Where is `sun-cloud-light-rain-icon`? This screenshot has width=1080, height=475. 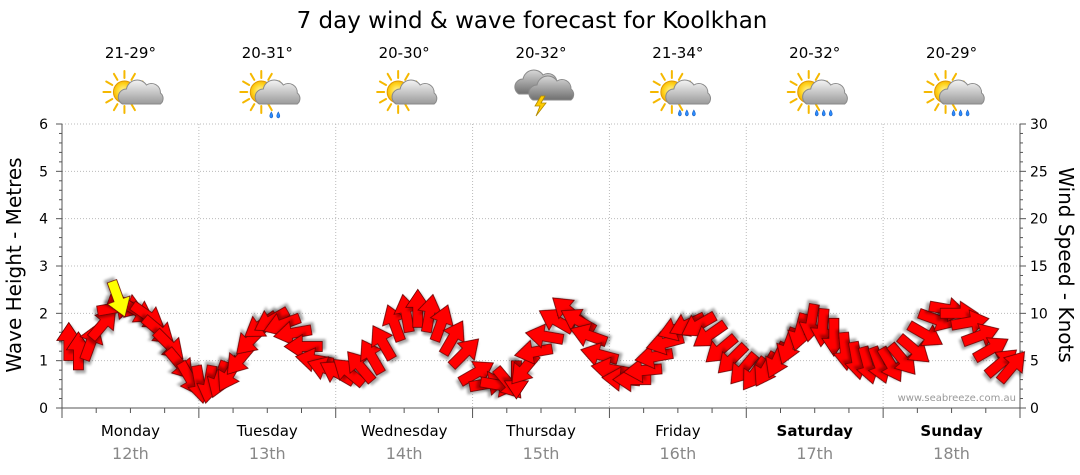 sun-cloud-light-rain-icon is located at coordinates (270, 94).